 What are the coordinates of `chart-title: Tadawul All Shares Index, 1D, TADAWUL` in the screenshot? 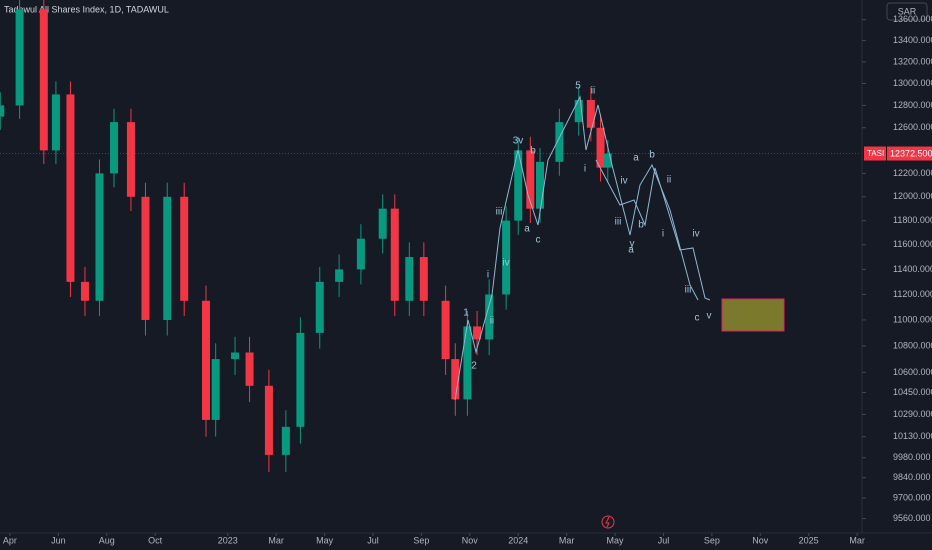 It's located at (86, 9).